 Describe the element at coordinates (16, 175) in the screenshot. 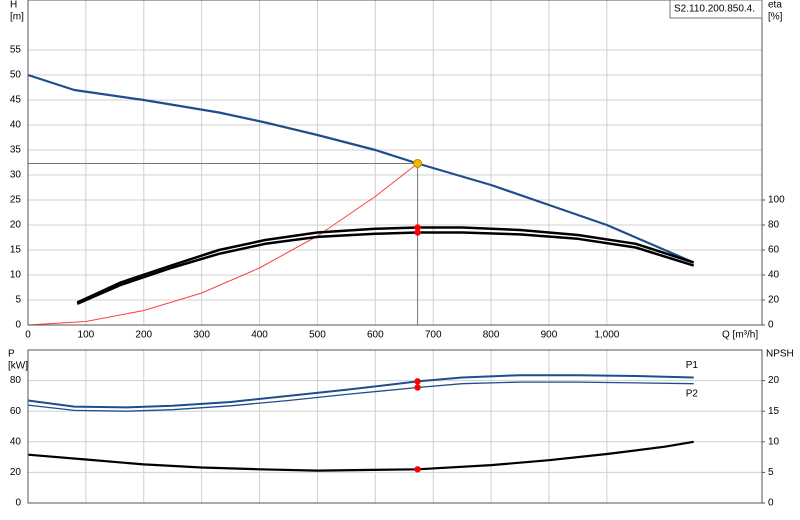

I see `y-tick-label: 30` at that location.